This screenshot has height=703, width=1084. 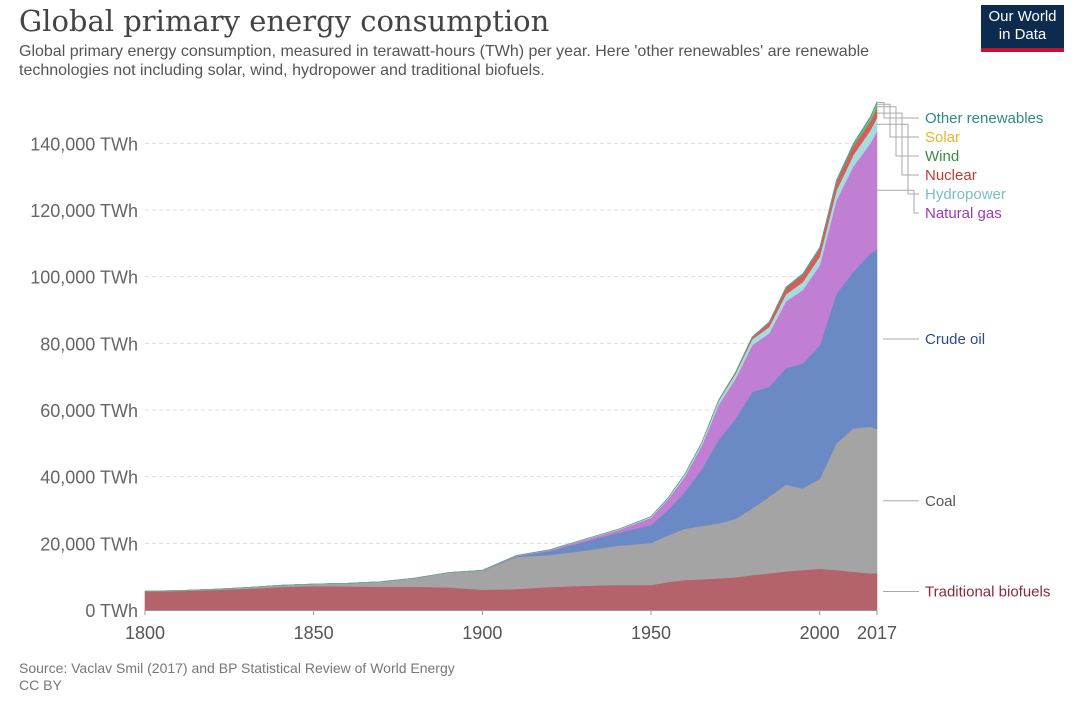 What do you see at coordinates (284, 21) in the screenshot?
I see `chart-title: Global primary energy consumption` at bounding box center [284, 21].